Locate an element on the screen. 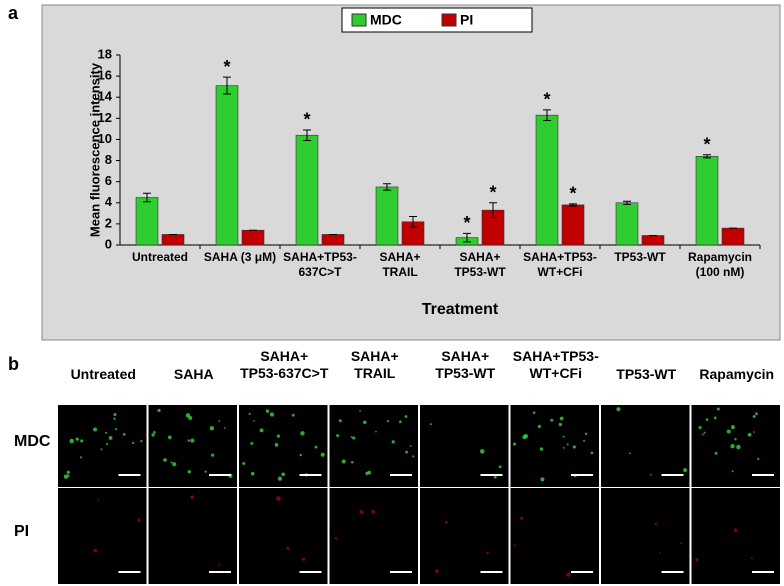  y-tick-label: 4 is located at coordinates (109, 201).